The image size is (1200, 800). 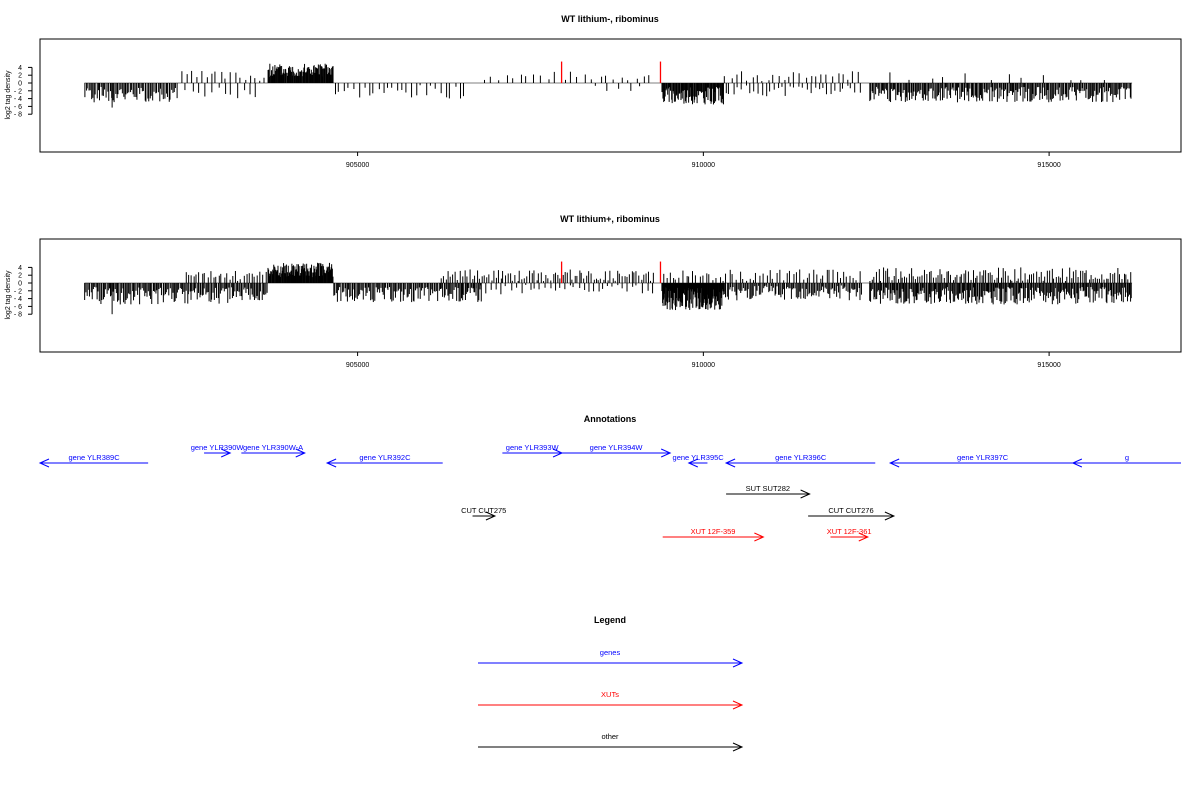 I want to click on feature-label: gene YLR395C, so click(x=699, y=457).